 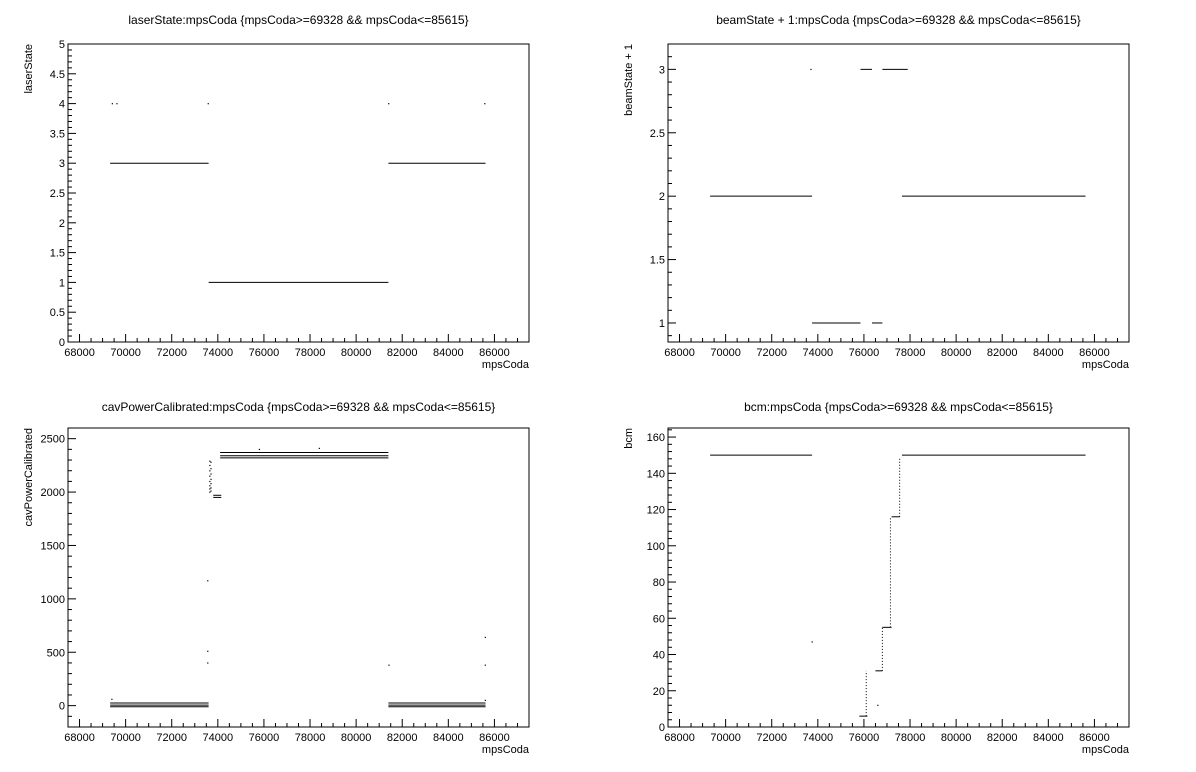 I want to click on y-tick-label: 120, so click(x=656, y=511).